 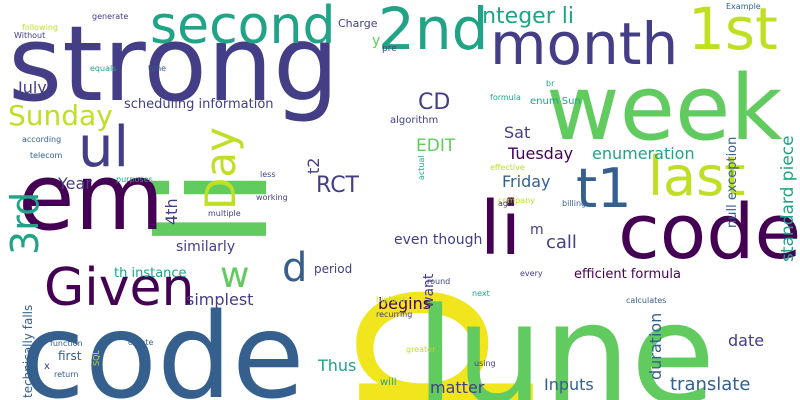 I want to click on word-first: first, so click(x=70, y=356).